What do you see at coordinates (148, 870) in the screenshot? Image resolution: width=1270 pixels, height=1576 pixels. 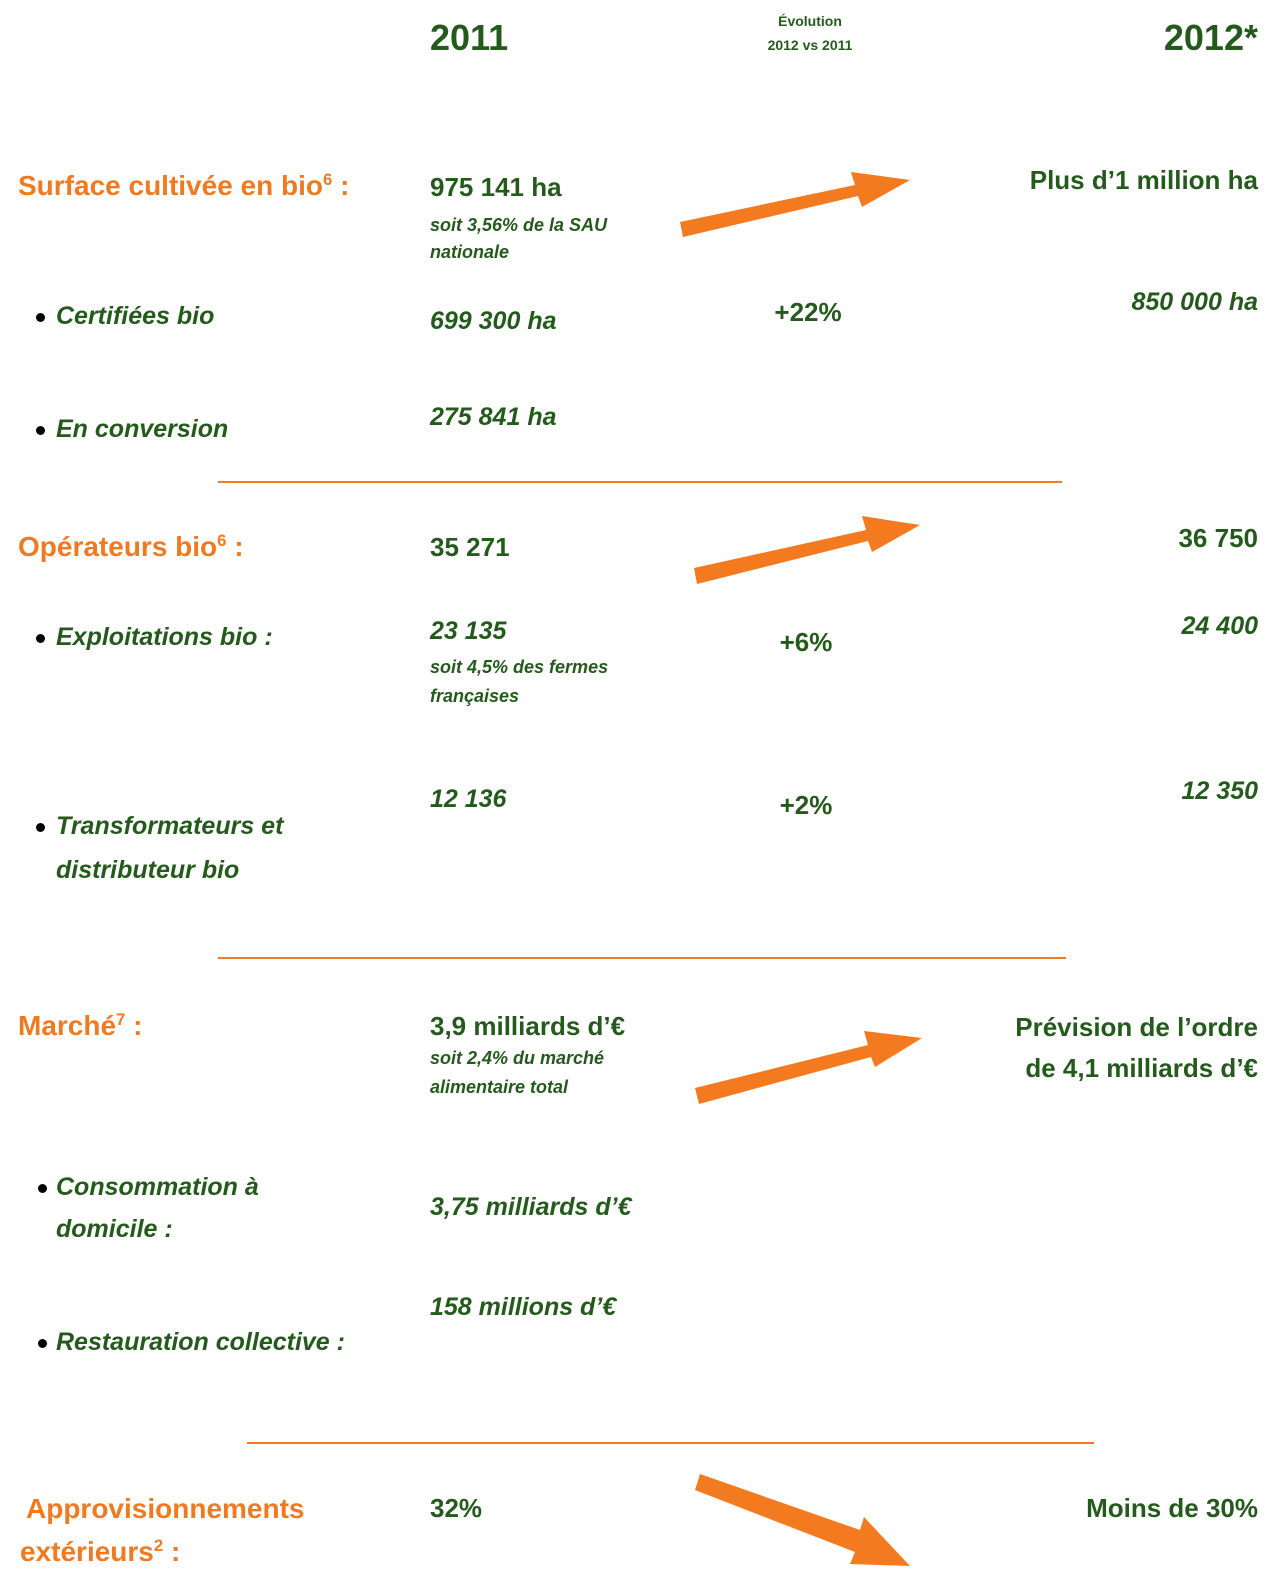 I see `item-label: distributeur bio` at bounding box center [148, 870].